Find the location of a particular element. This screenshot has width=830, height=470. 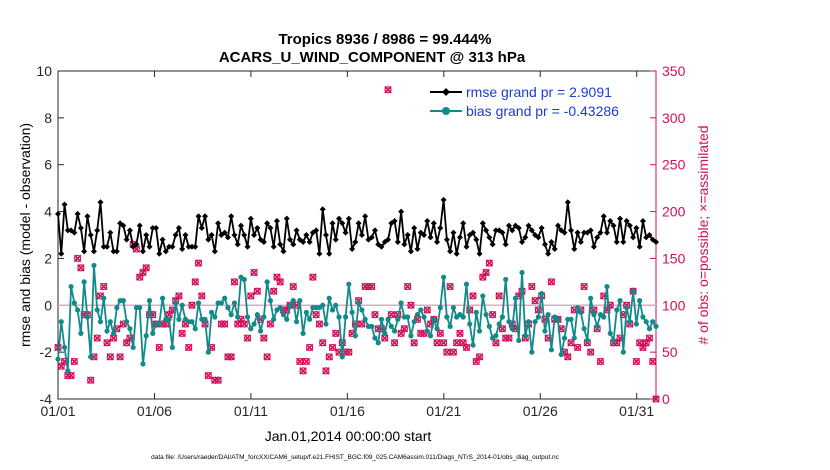

legend-bias-marker is located at coordinates (446, 111).